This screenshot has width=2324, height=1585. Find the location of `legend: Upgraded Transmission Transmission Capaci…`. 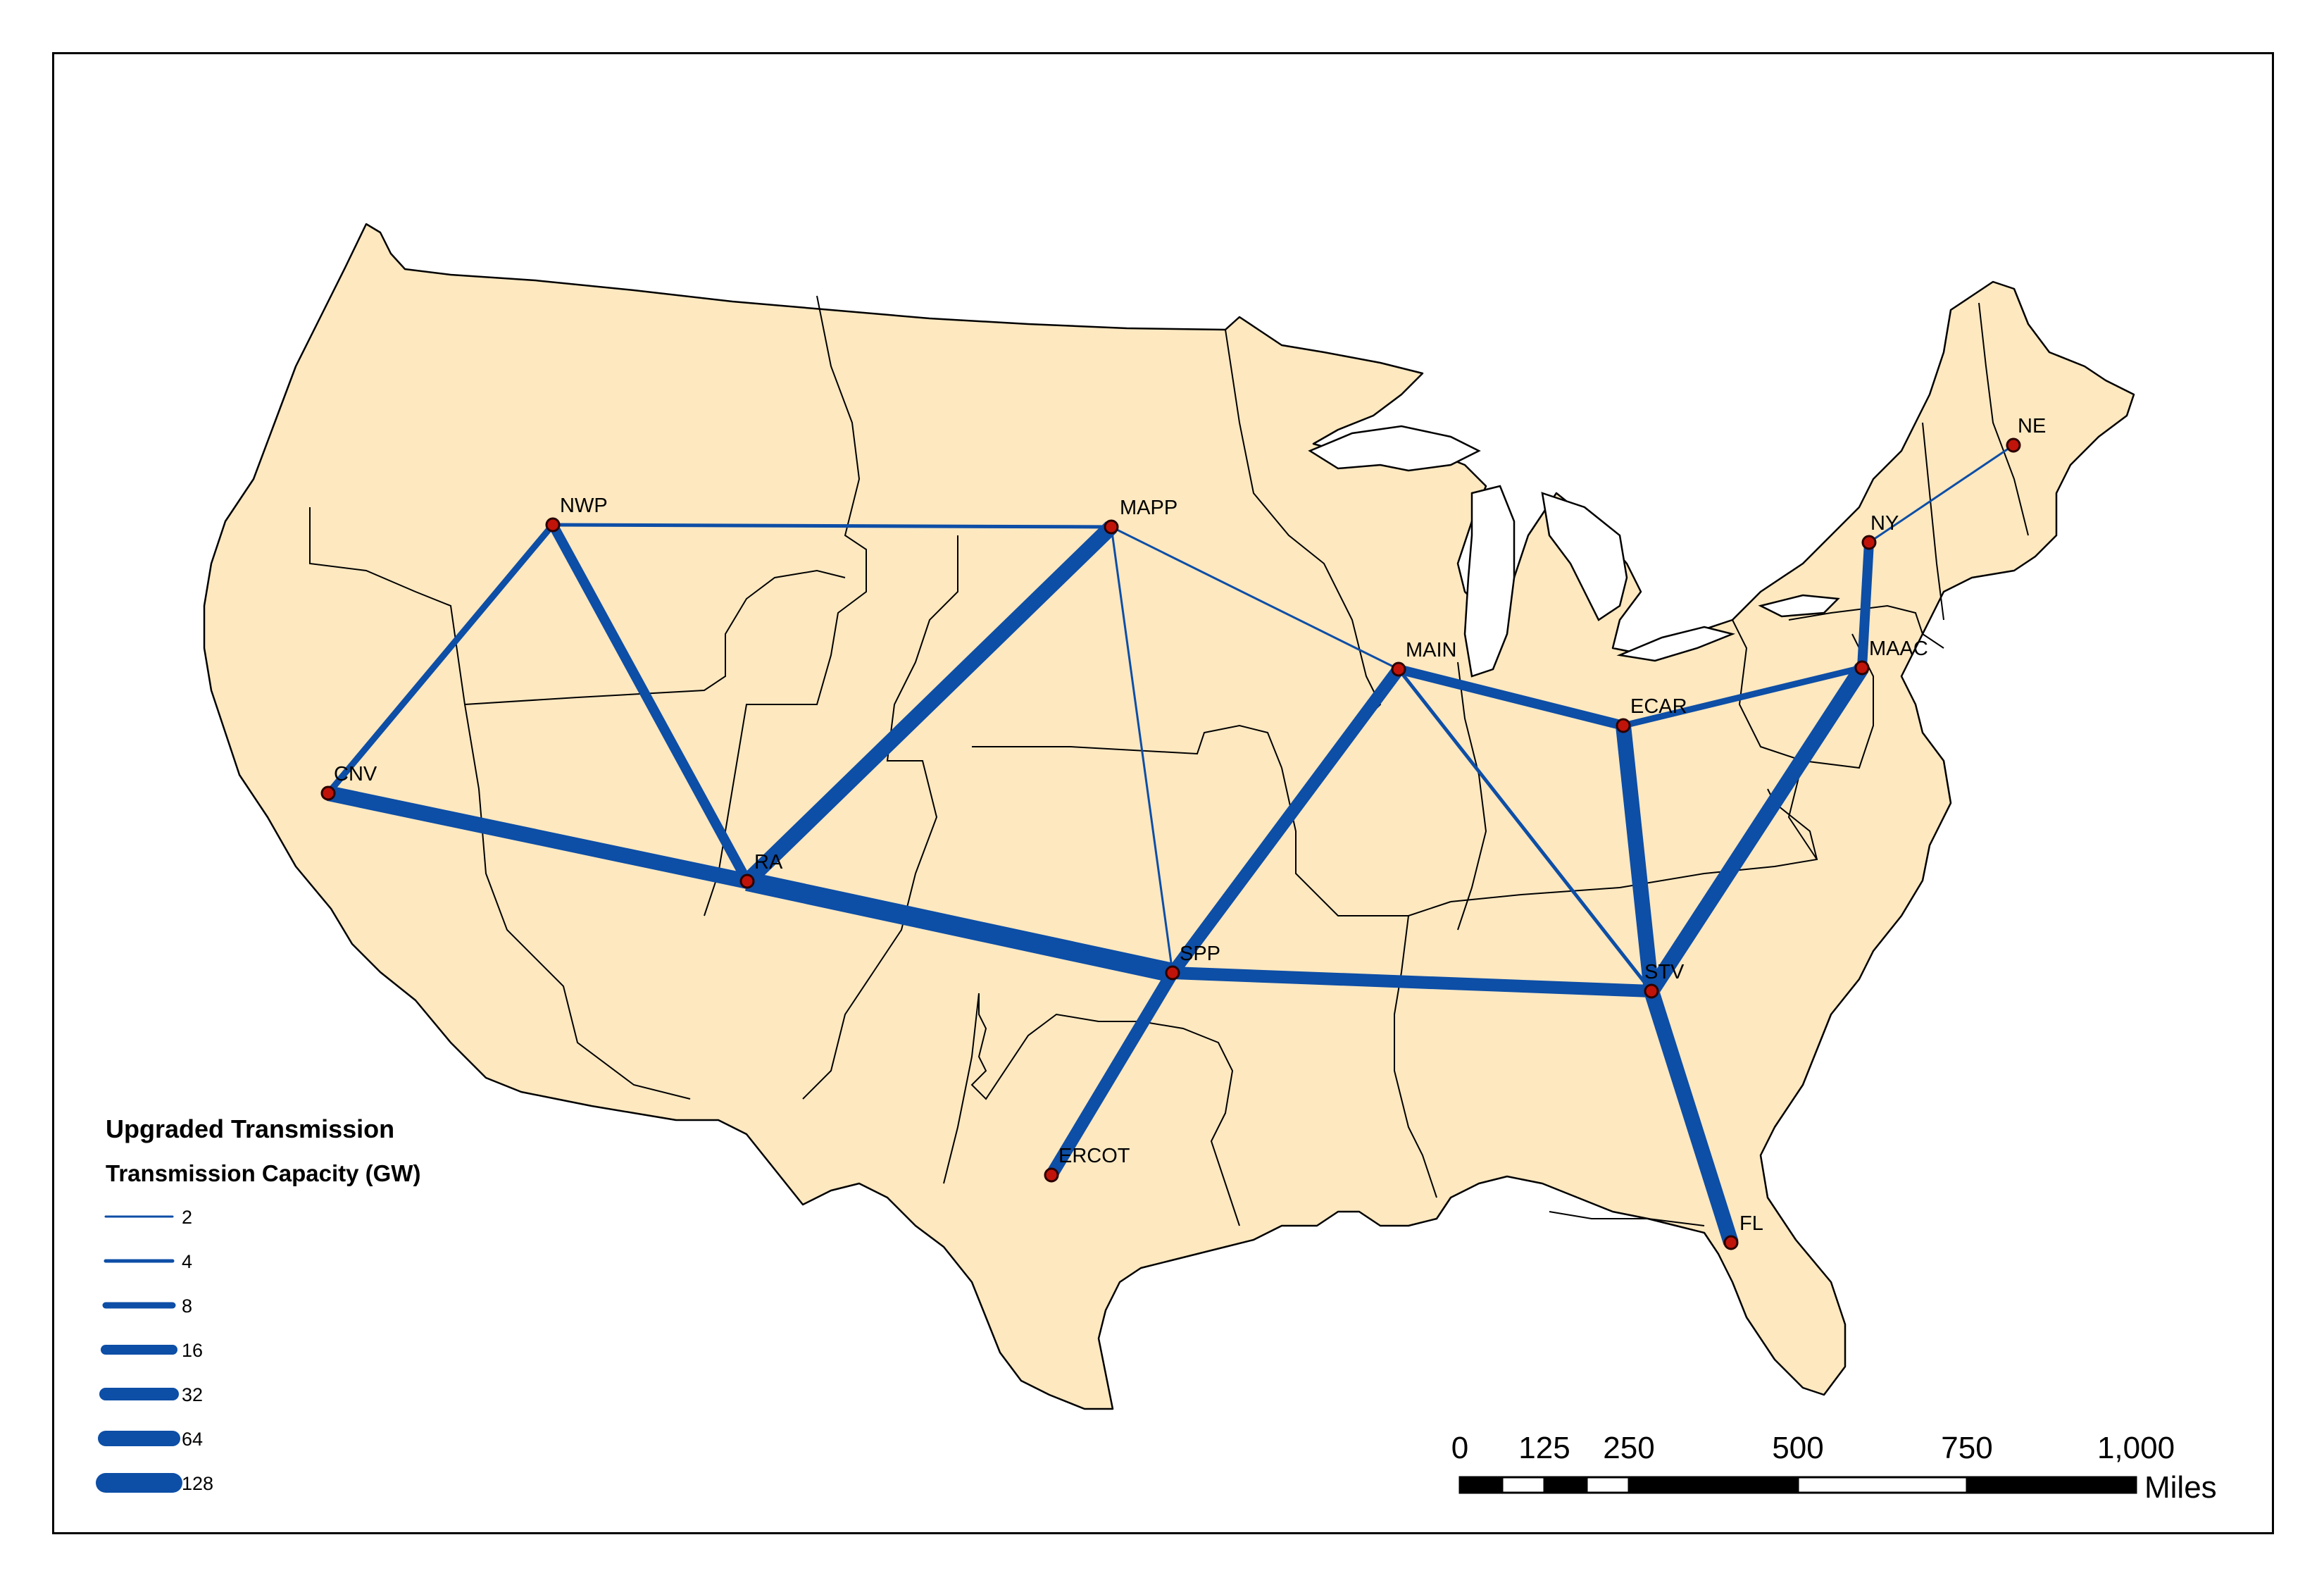

legend: Upgraded Transmission Transmission Capaci… is located at coordinates (258, 1304).